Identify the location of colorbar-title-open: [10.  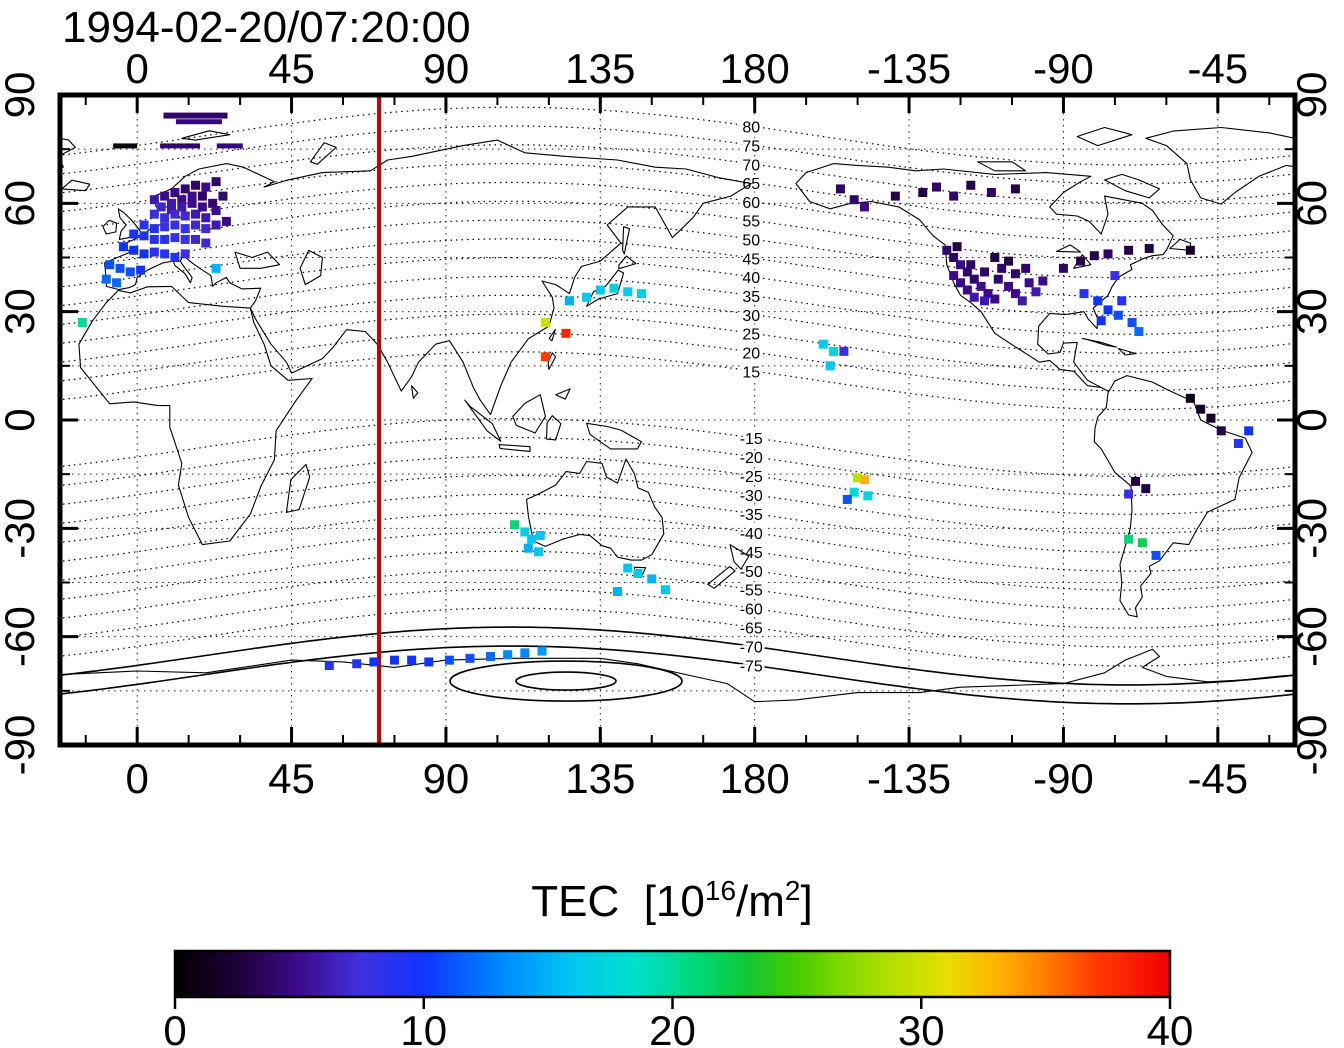
(662, 901).